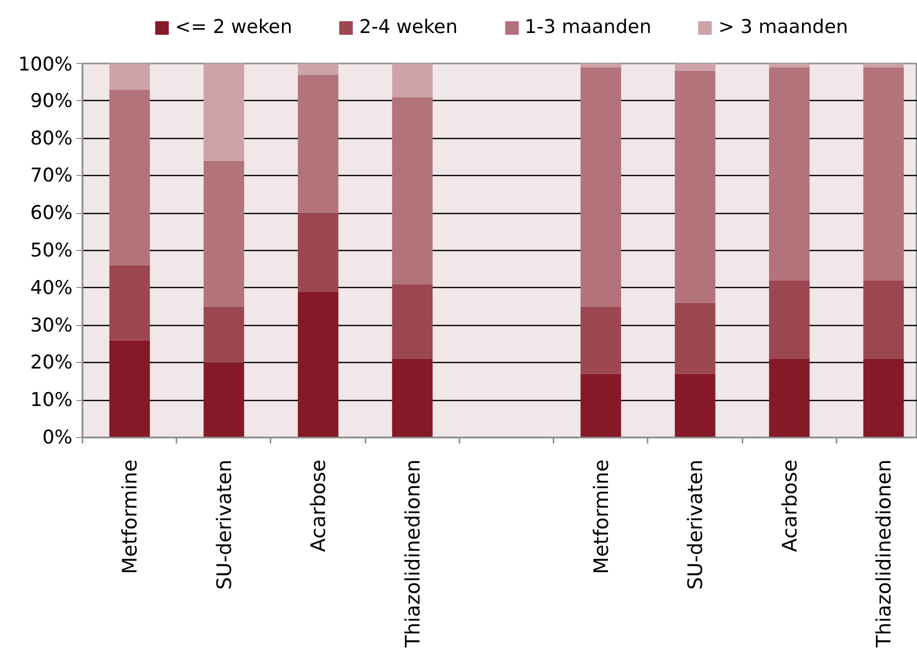 Image resolution: width=917 pixels, height=661 pixels. What do you see at coordinates (51, 138) in the screenshot?
I see `y-tick-label: 80%` at bounding box center [51, 138].